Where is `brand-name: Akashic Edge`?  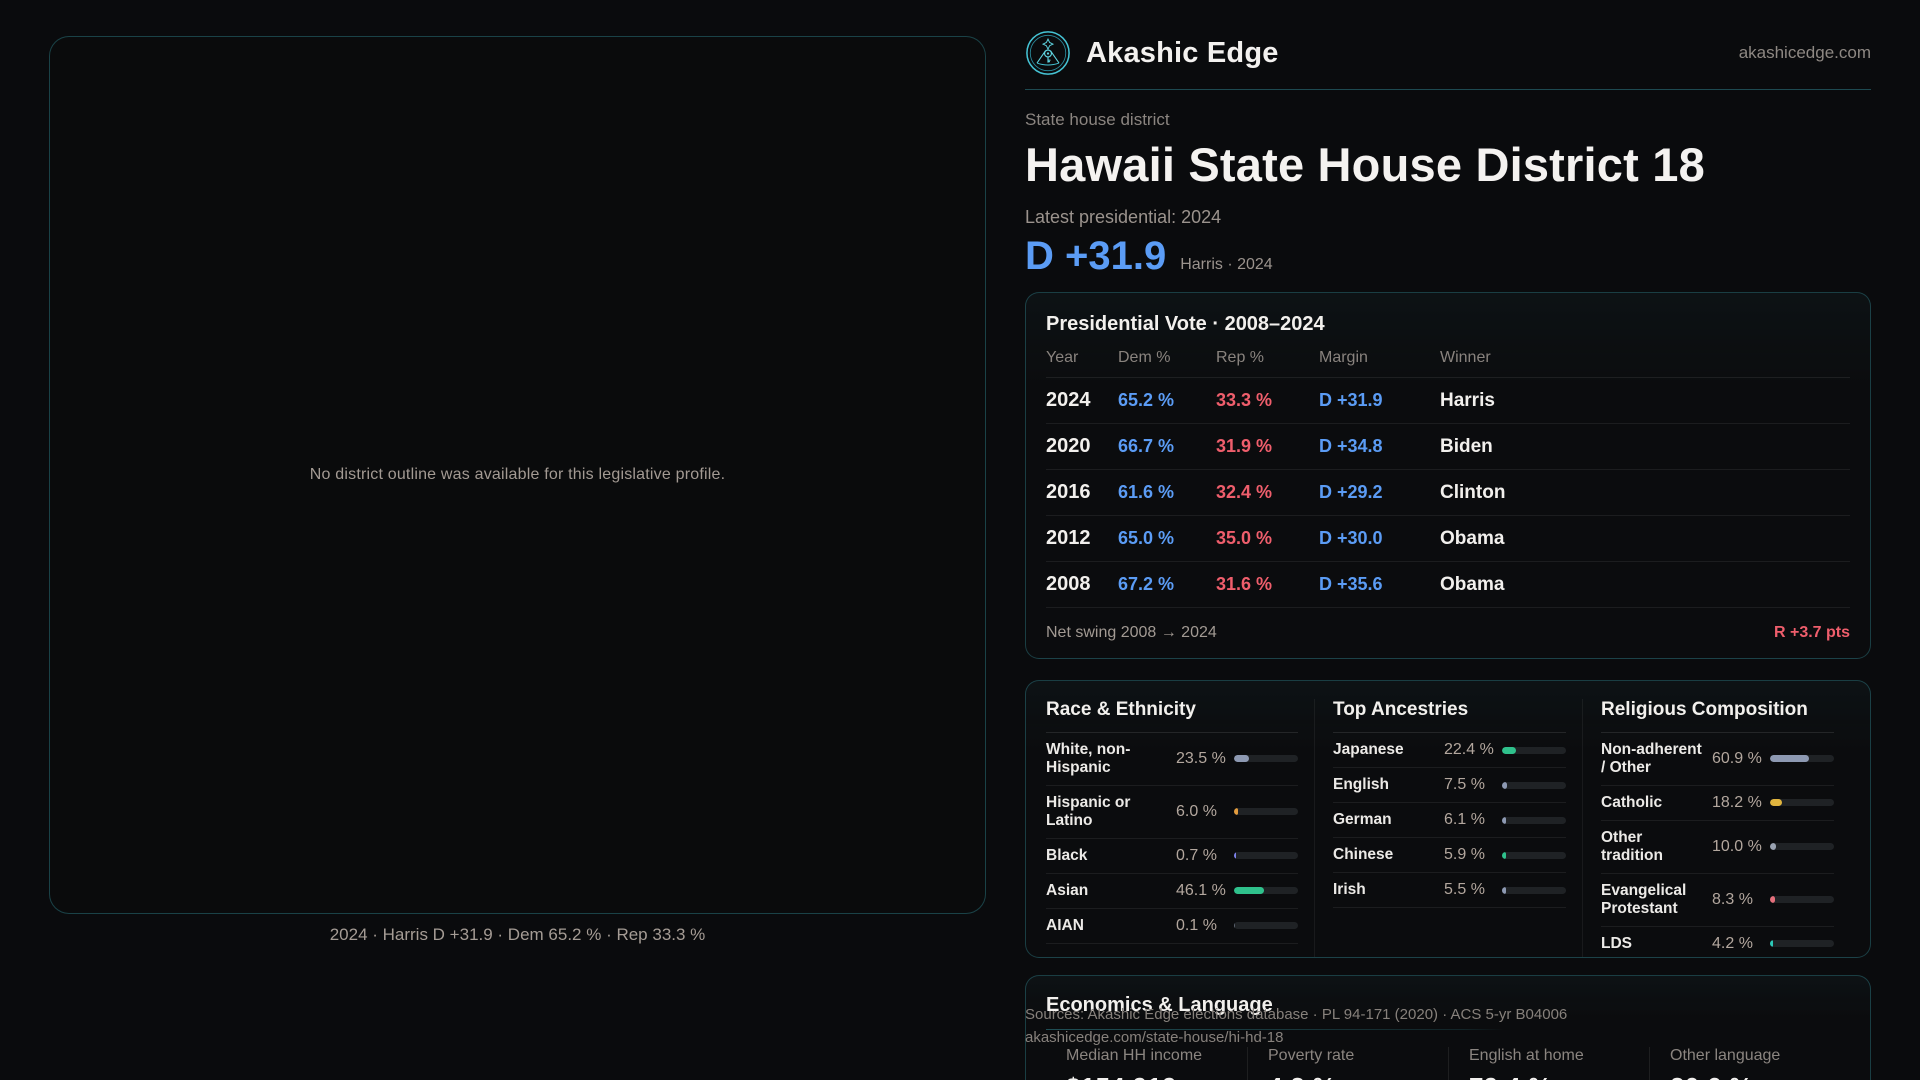 brand-name: Akashic Edge is located at coordinates (1182, 52).